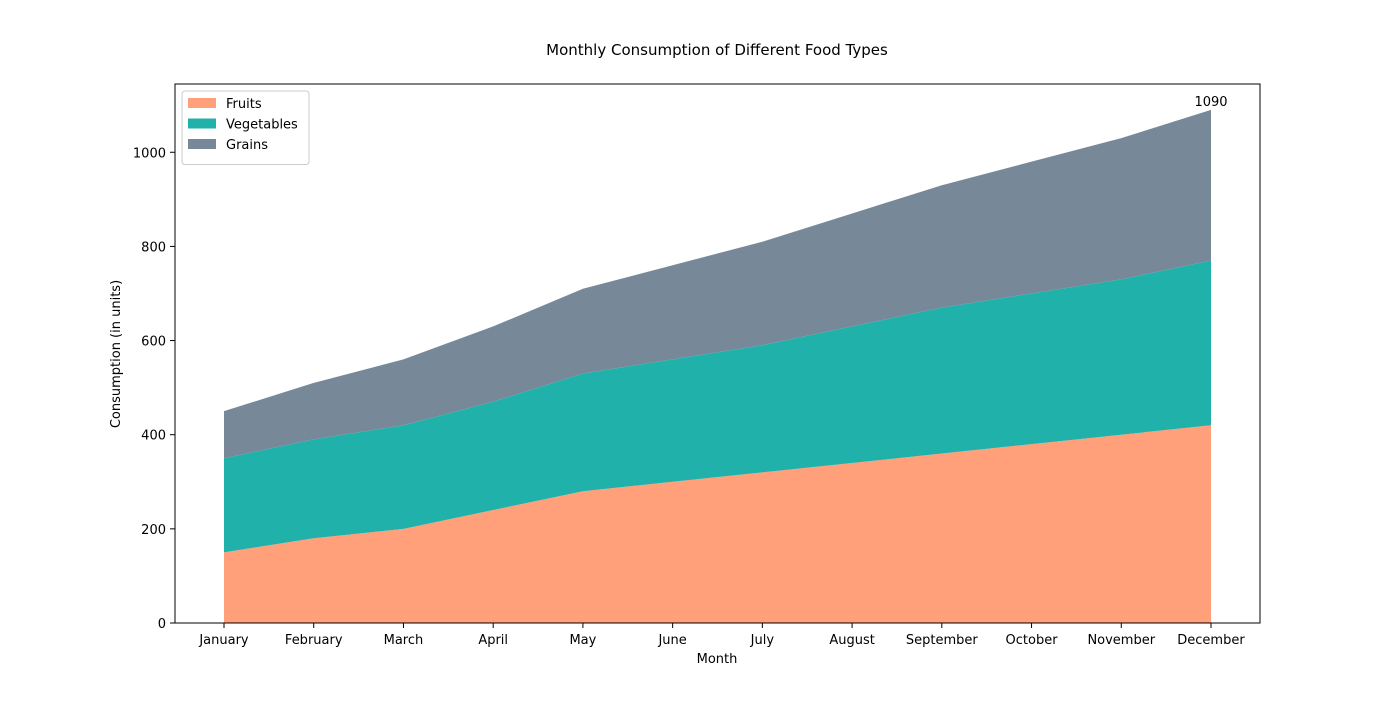 This screenshot has width=1400, height=704. Describe the element at coordinates (244, 104) in the screenshot. I see `legend-label-fruits: Fruits` at that location.